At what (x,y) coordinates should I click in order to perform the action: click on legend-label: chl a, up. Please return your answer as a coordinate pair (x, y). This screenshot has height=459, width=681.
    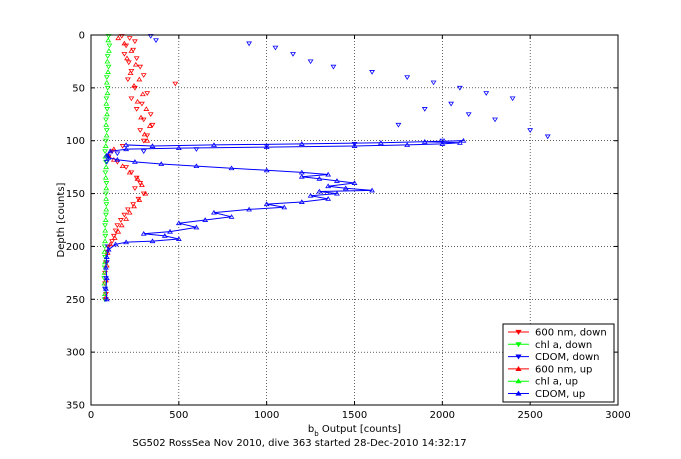
    Looking at the image, I should click on (556, 382).